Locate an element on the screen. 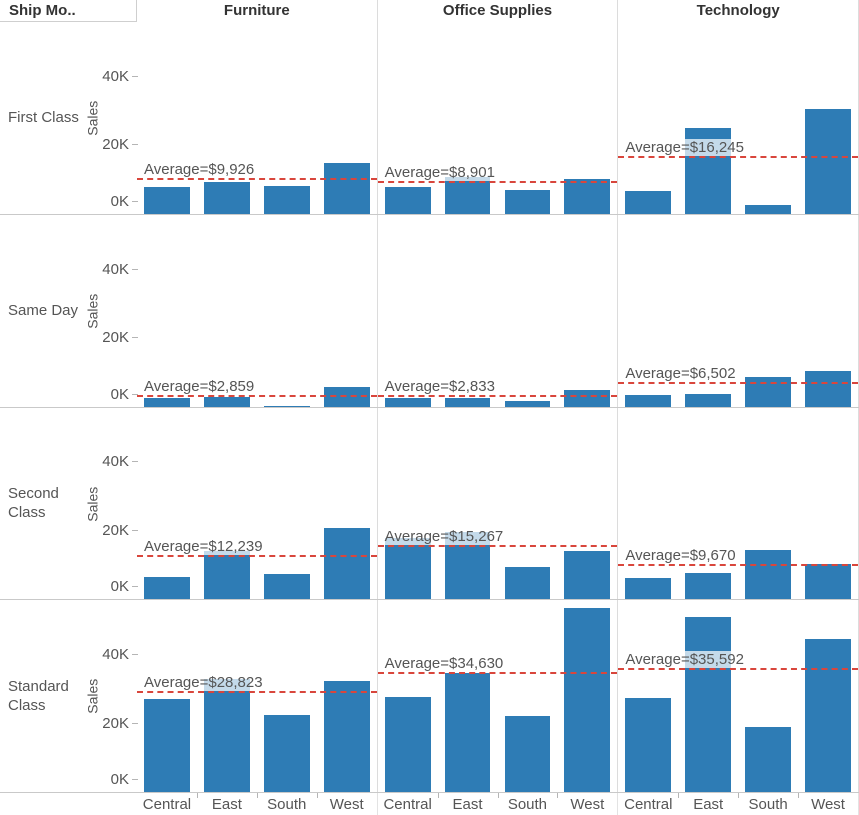 The height and width of the screenshot is (815, 859). bar-second-class-furniture-east is located at coordinates (226, 575).